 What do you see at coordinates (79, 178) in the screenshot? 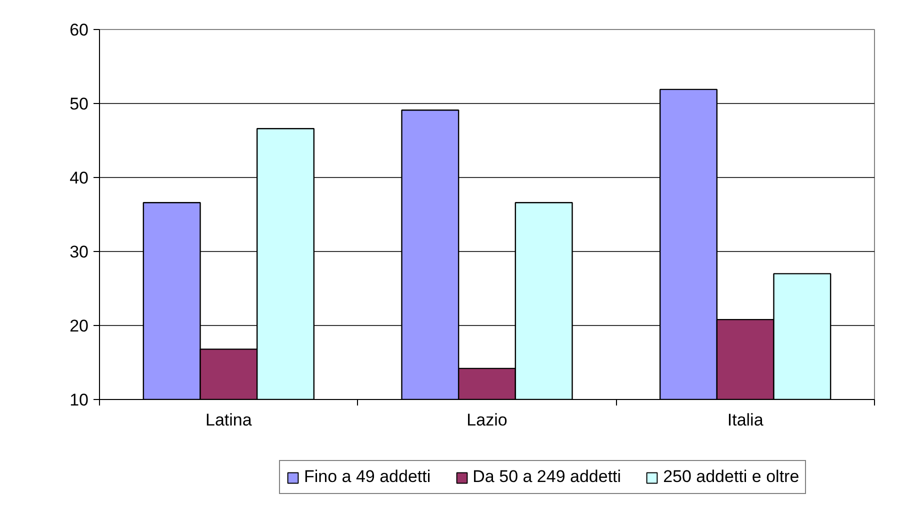
I see `y-tick-label: 40` at bounding box center [79, 178].